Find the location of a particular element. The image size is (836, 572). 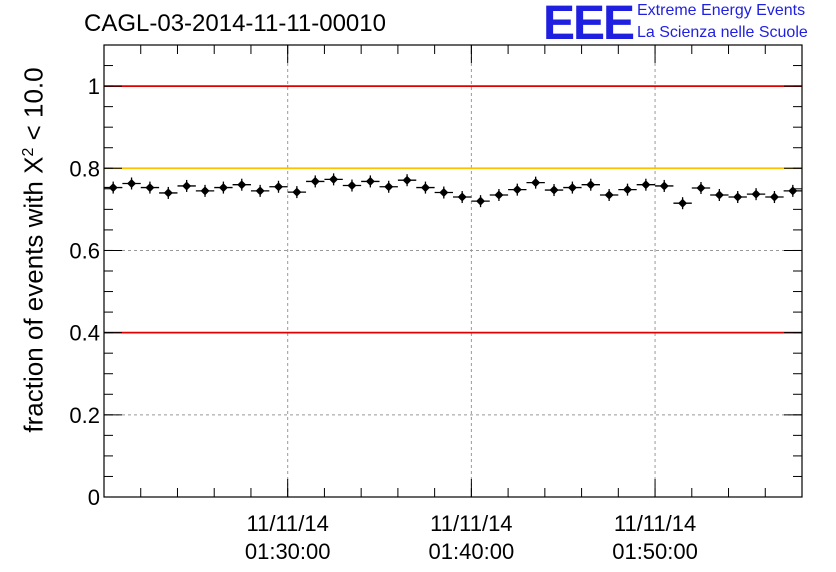

y-axis-label-prefix: fraction of events with X is located at coordinates (33, 294).